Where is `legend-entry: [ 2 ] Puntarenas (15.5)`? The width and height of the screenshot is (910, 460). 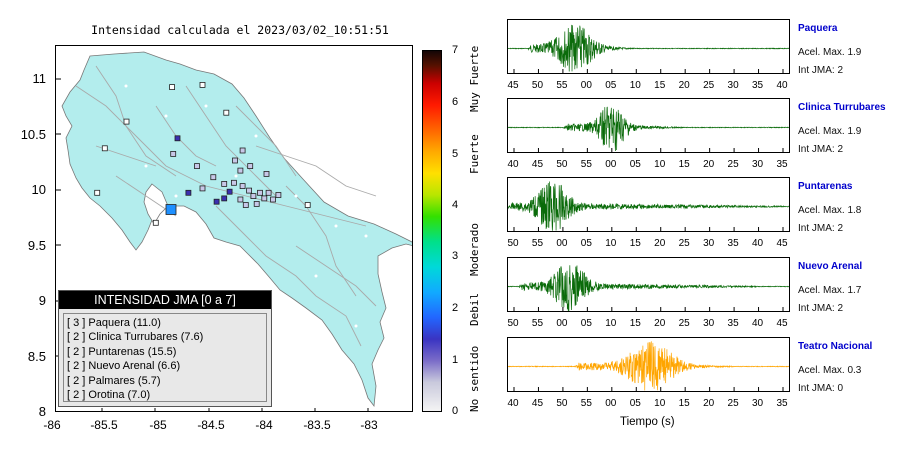 legend-entry: [ 2 ] Puntarenas (15.5) is located at coordinates (122, 351).